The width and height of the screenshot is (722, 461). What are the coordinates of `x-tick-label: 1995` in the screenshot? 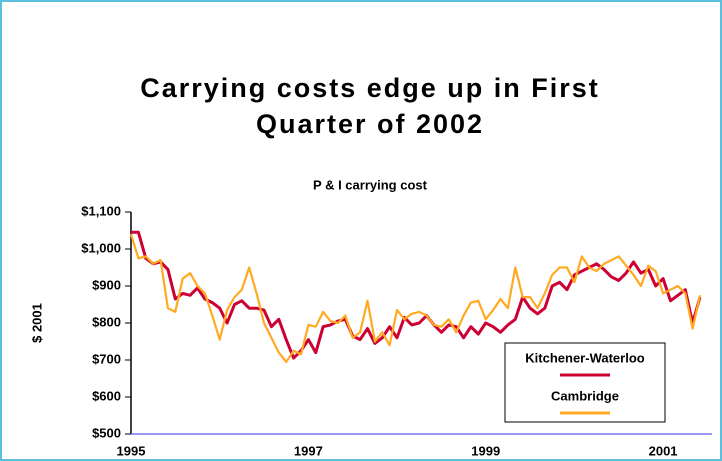 It's located at (131, 450).